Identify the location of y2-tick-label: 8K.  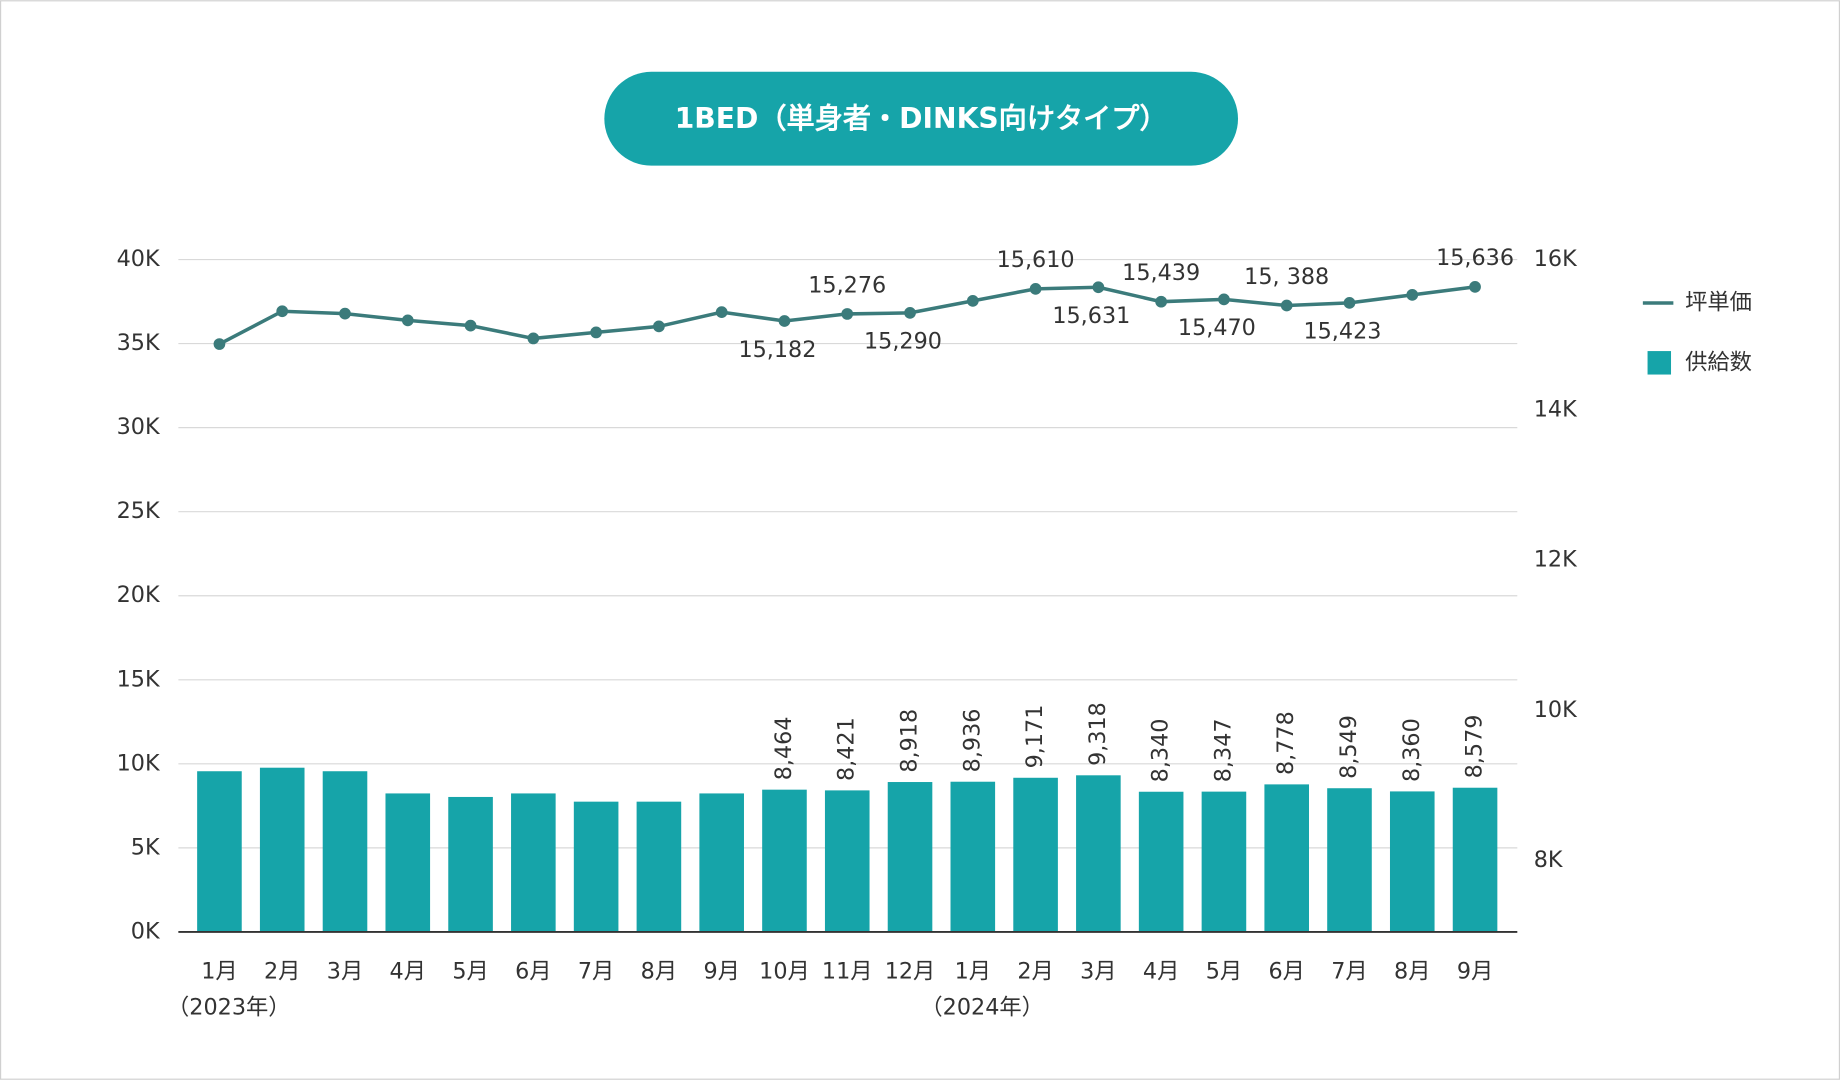
(1549, 860).